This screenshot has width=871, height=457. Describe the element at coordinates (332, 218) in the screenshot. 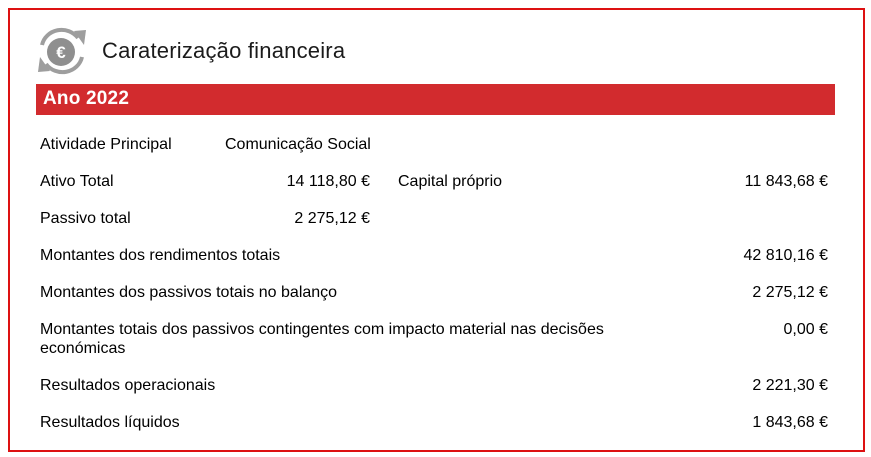

I see `total-liabilities-value: 2 275,12 €` at that location.